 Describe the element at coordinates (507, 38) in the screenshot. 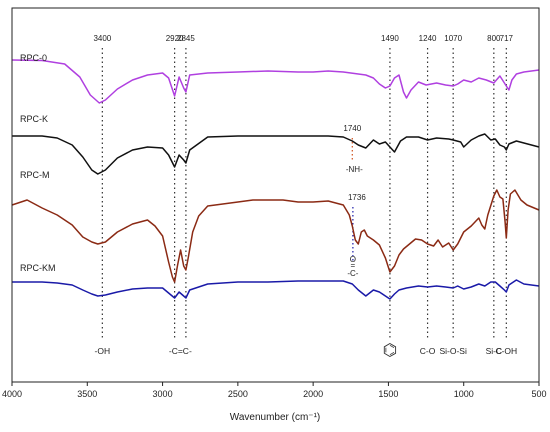

I see `peak-label: 717` at that location.